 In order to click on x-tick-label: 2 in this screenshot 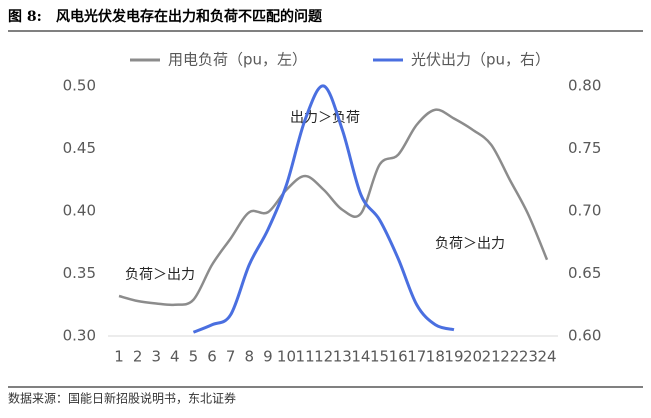, I will do `click(138, 357)`.